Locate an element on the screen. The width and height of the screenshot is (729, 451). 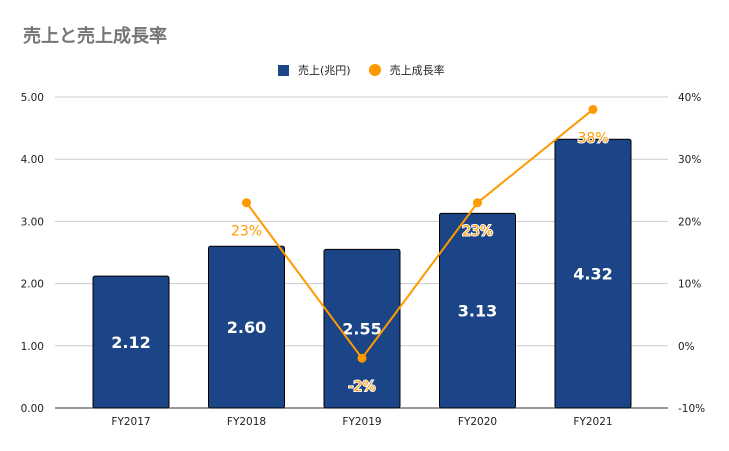
legend-swatch-sales is located at coordinates (283, 70).